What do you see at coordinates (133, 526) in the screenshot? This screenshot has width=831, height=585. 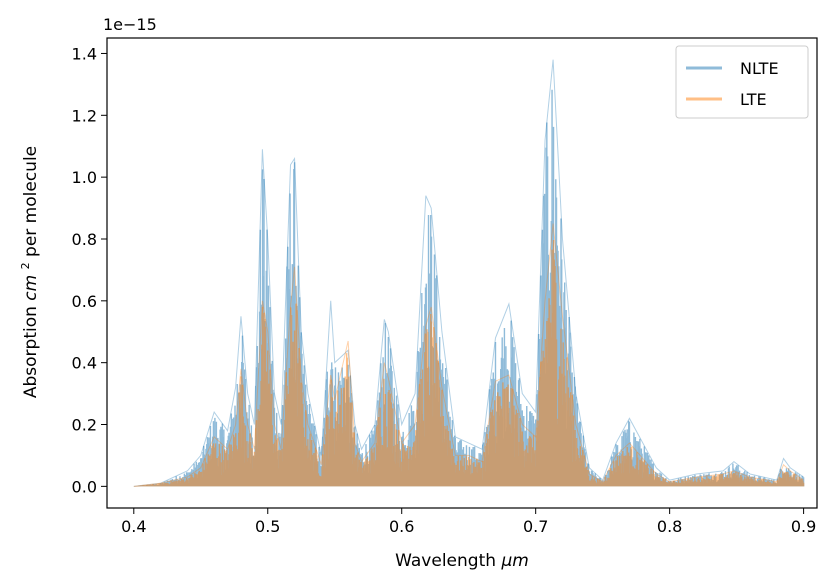 I see `x-tick-label: 0.4` at bounding box center [133, 526].